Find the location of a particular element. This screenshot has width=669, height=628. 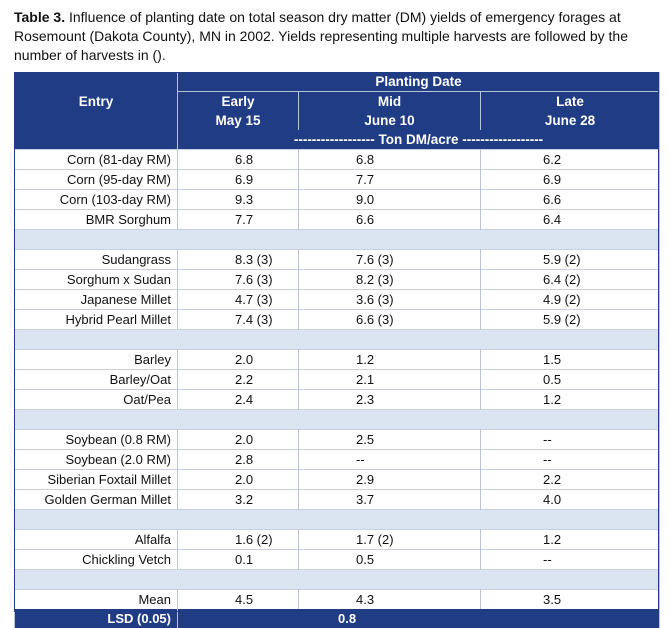

early-value: 6.8 is located at coordinates (238, 160).